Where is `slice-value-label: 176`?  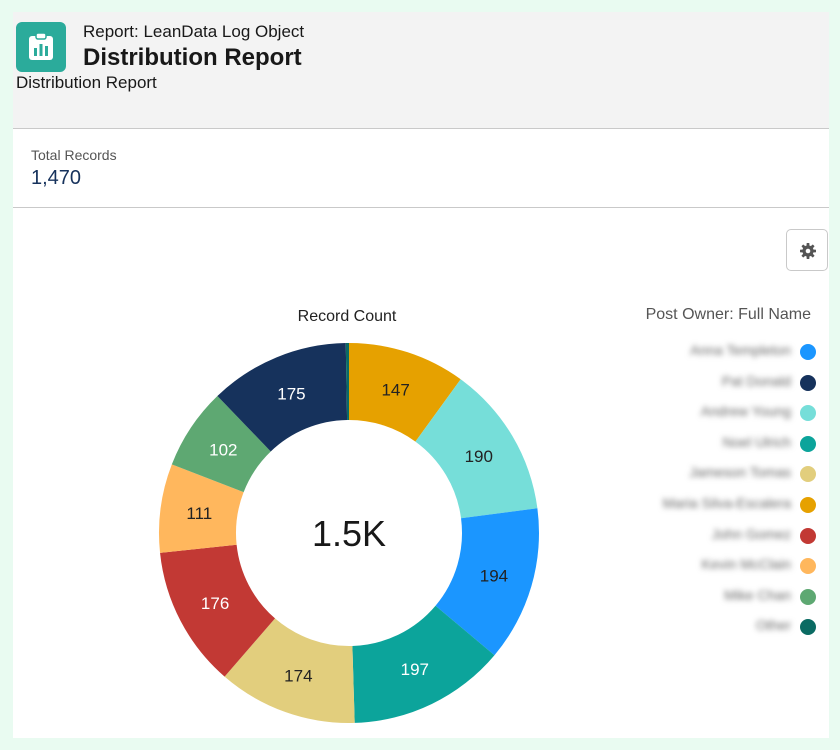 slice-value-label: 176 is located at coordinates (215, 603).